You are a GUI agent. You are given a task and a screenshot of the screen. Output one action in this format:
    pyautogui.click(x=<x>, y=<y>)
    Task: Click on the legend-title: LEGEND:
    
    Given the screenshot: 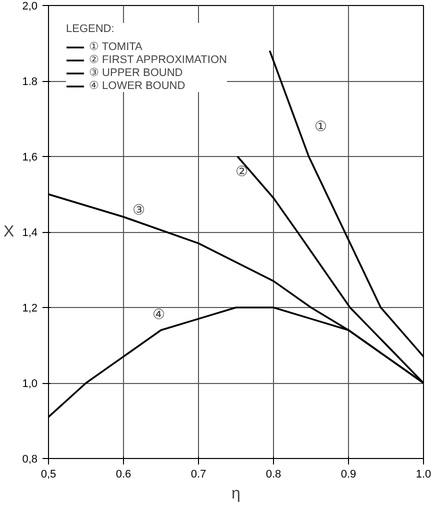 What is the action you would take?
    pyautogui.click(x=91, y=29)
    